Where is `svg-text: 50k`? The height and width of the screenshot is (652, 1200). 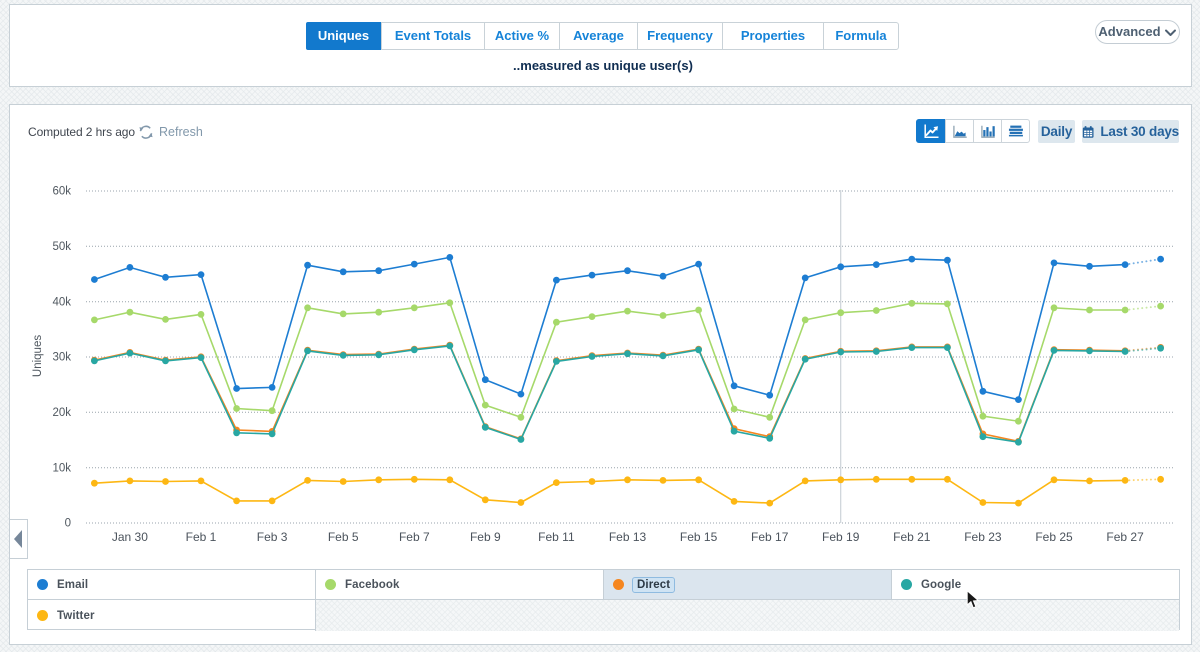 svg-text: 50k is located at coordinates (61, 247).